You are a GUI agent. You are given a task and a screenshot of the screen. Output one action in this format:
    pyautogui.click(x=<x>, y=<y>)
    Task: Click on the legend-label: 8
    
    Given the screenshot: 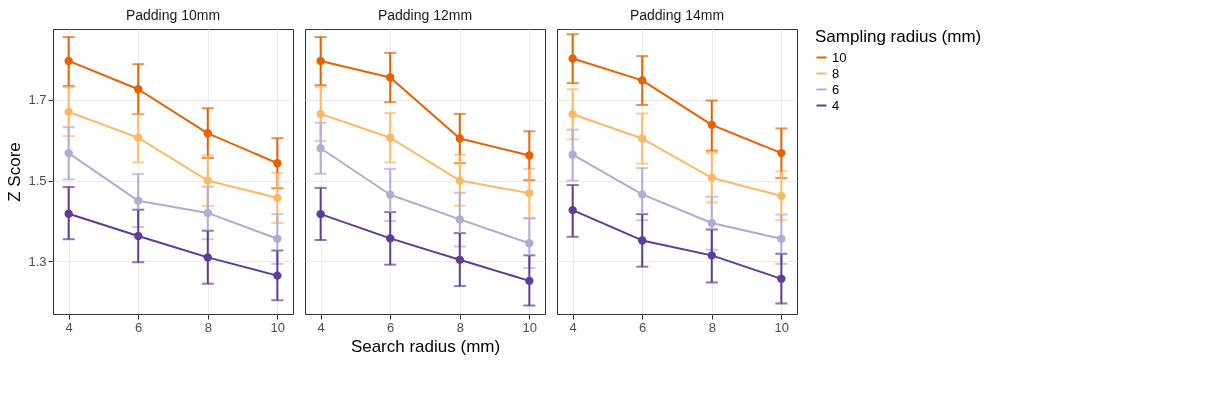 What is the action you would take?
    pyautogui.click(x=836, y=73)
    